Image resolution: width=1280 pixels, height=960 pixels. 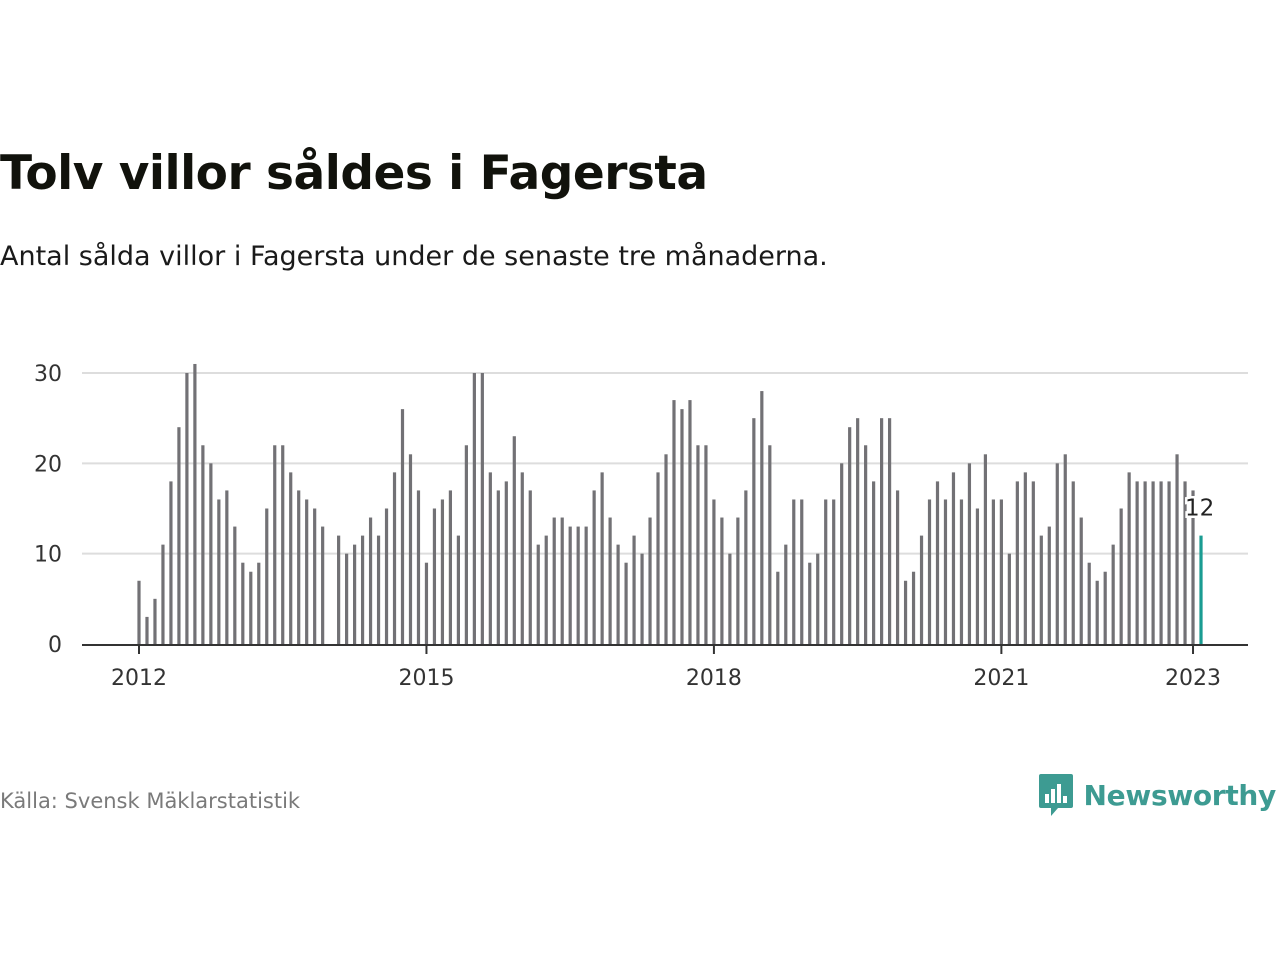 I want to click on chart-title: Tolv villor såldes i Fagersta, so click(x=354, y=173).